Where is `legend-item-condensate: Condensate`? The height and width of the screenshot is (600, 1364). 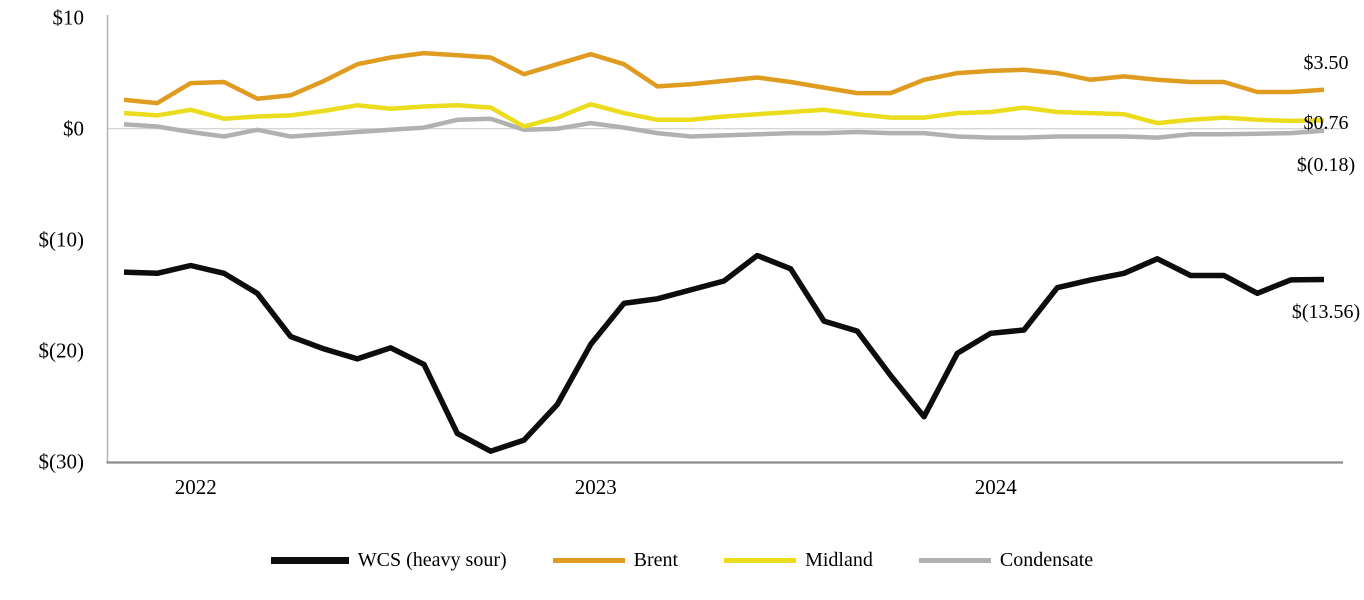 legend-item-condensate: Condensate is located at coordinates (1006, 560).